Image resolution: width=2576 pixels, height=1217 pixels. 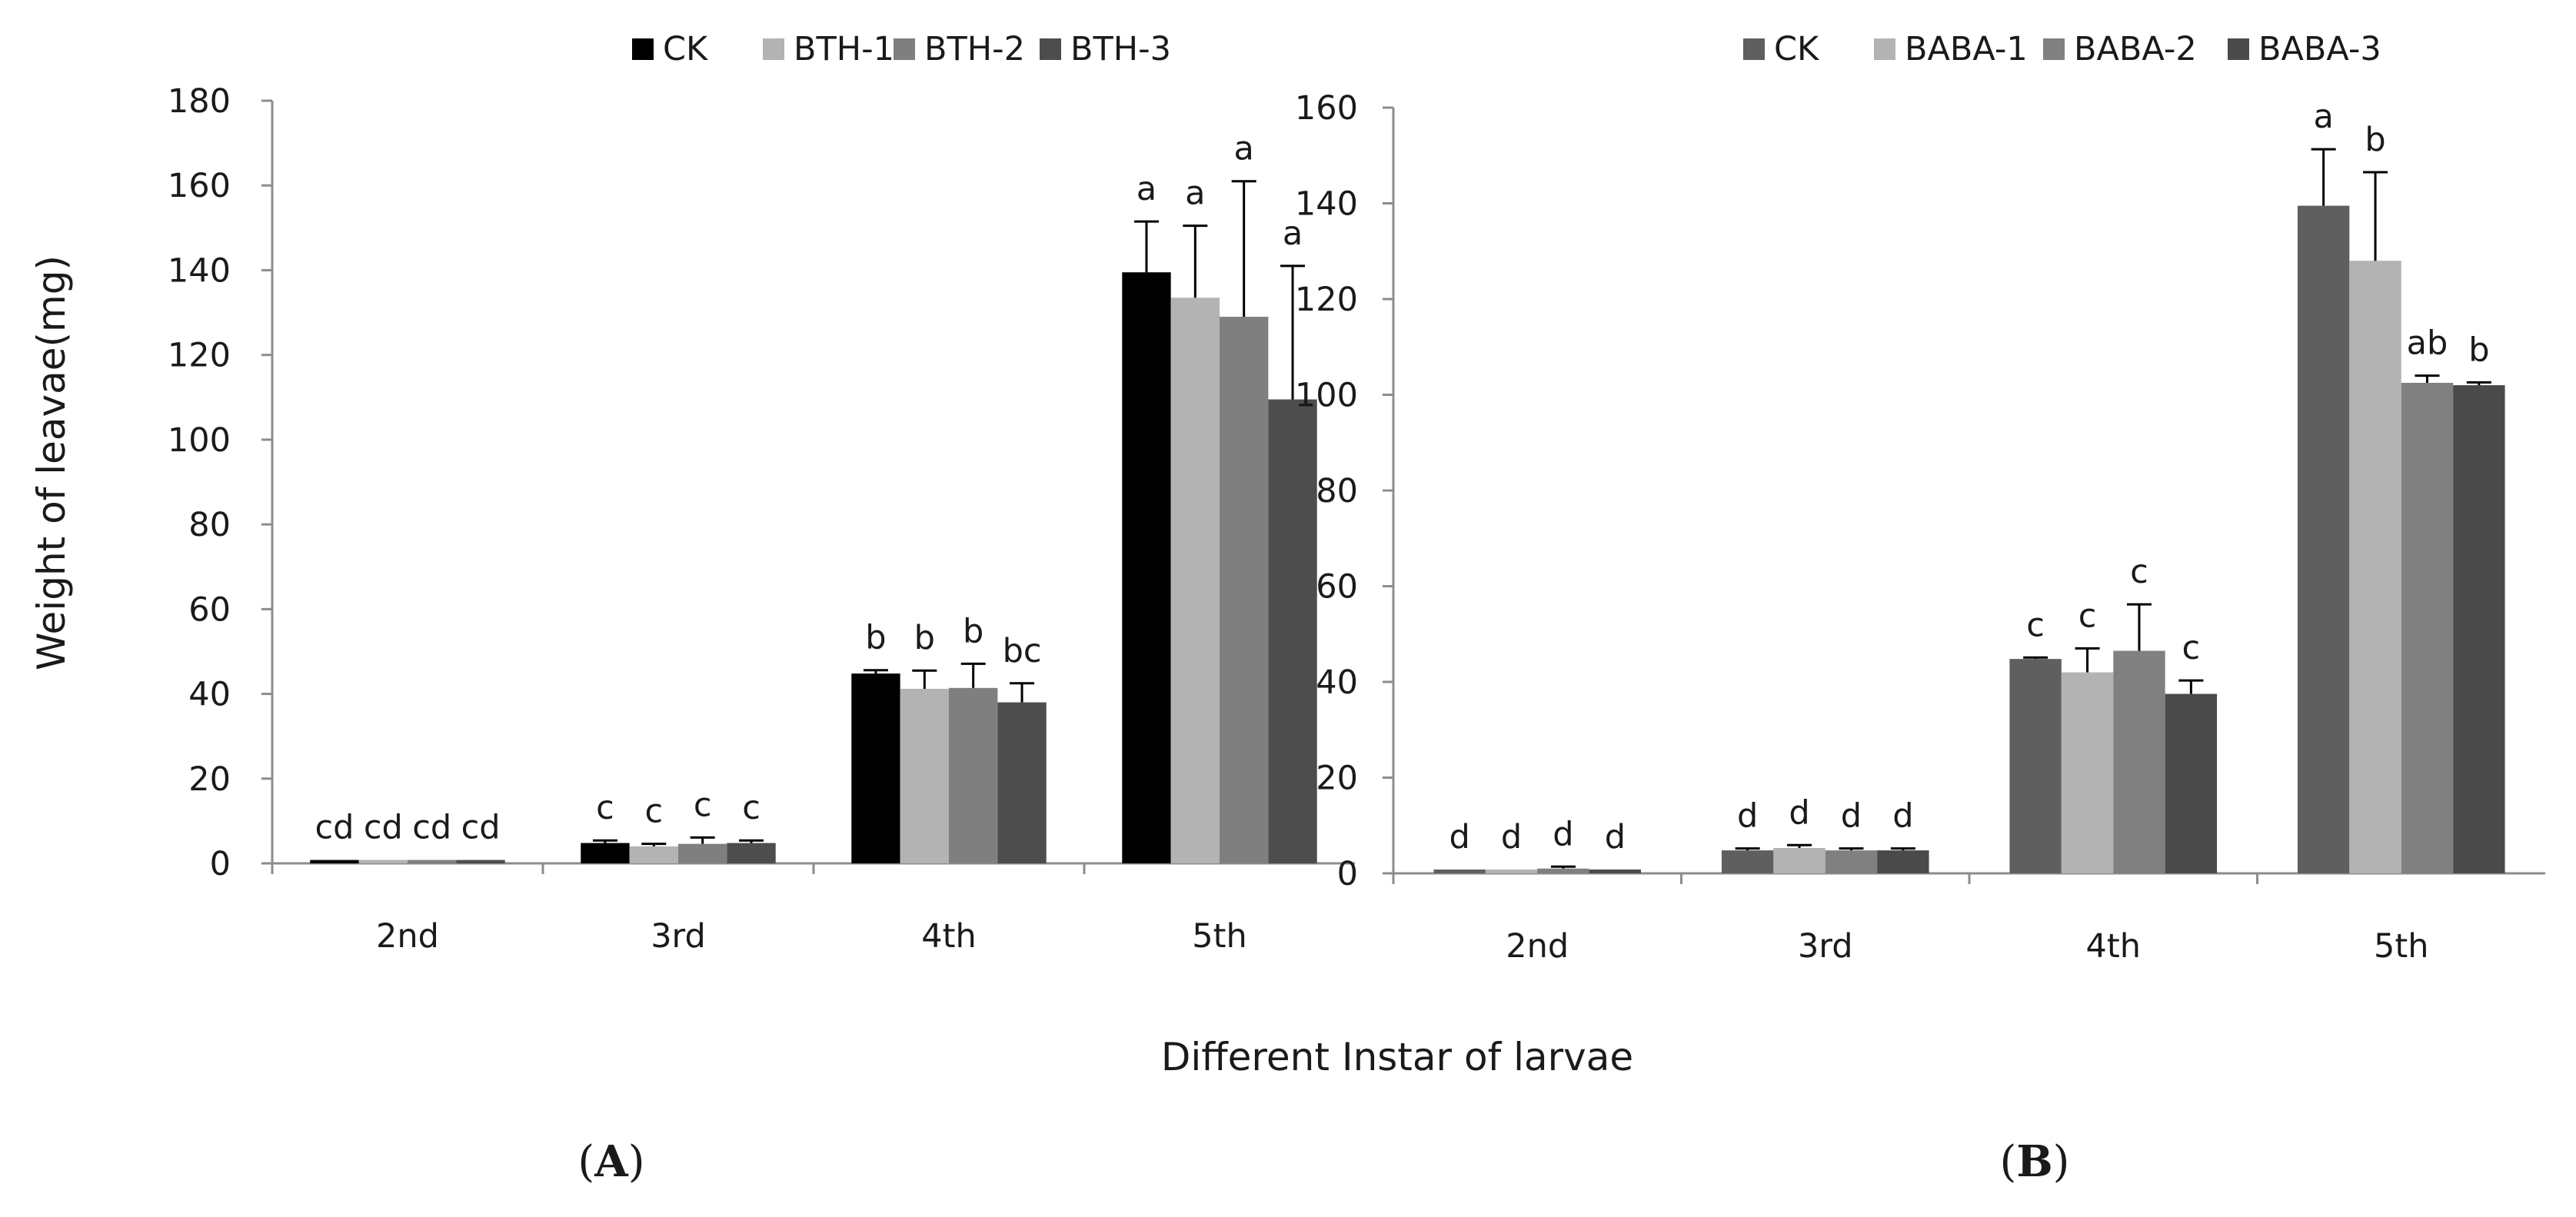 What do you see at coordinates (1326, 204) in the screenshot?
I see `y-tick-label: 140` at bounding box center [1326, 204].